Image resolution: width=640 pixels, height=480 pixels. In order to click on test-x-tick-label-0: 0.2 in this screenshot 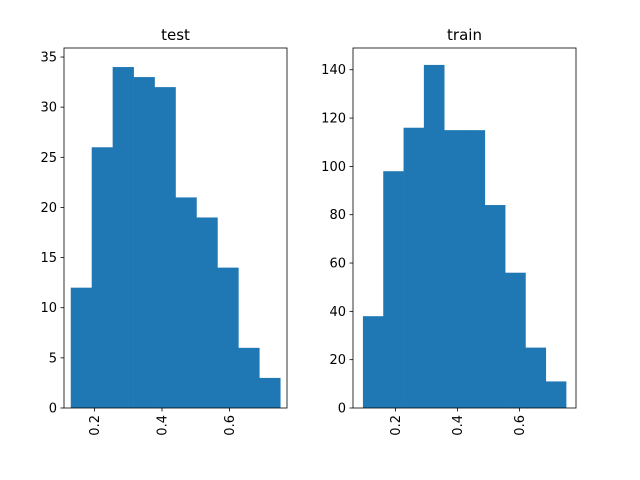, I will do `click(95, 425)`.